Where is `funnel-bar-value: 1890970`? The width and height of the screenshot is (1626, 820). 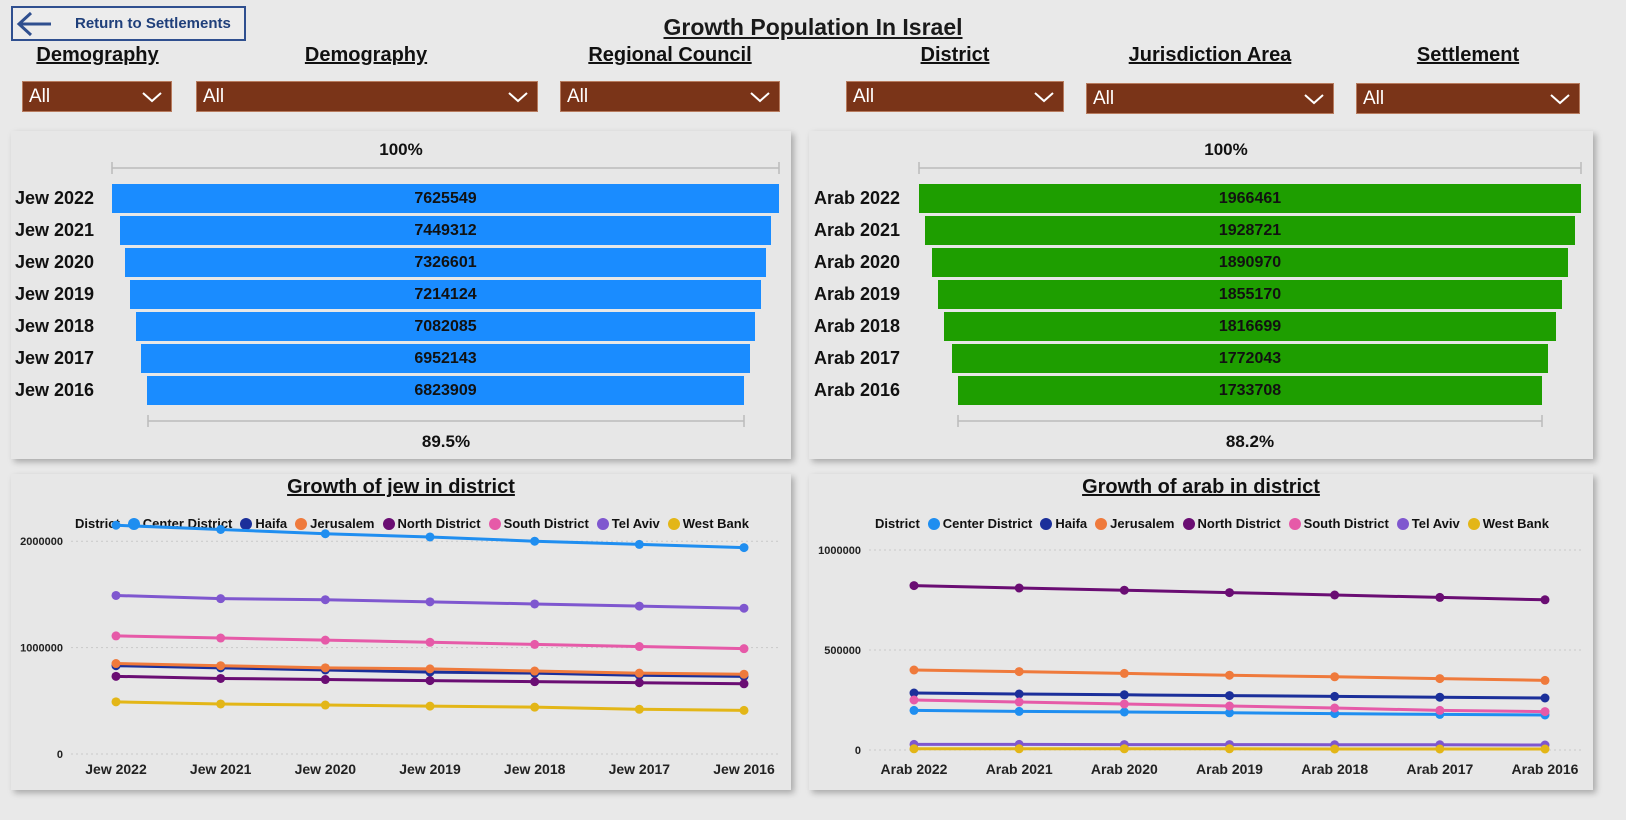 funnel-bar-value: 1890970 is located at coordinates (1250, 262).